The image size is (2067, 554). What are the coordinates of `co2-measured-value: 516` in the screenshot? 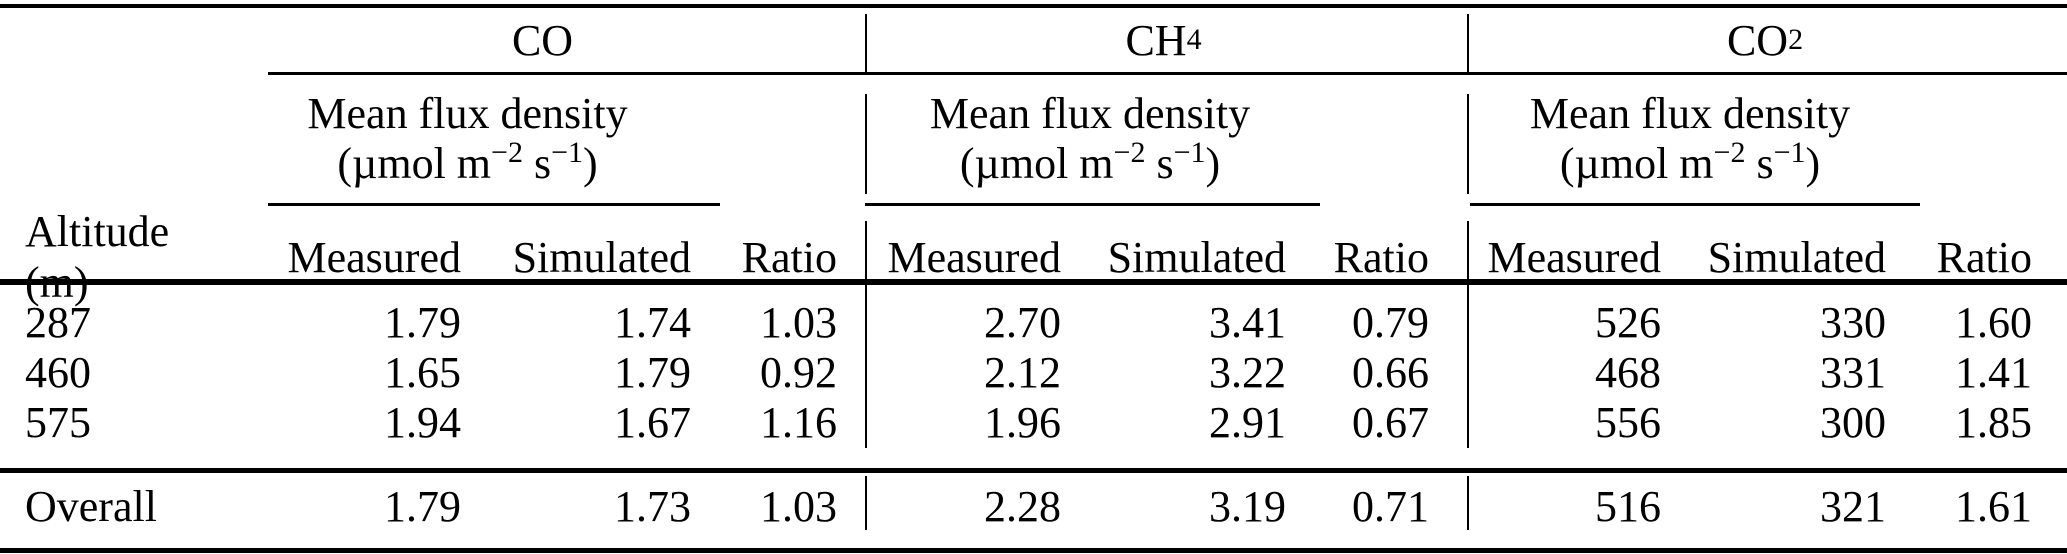 It's located at (1628, 506).